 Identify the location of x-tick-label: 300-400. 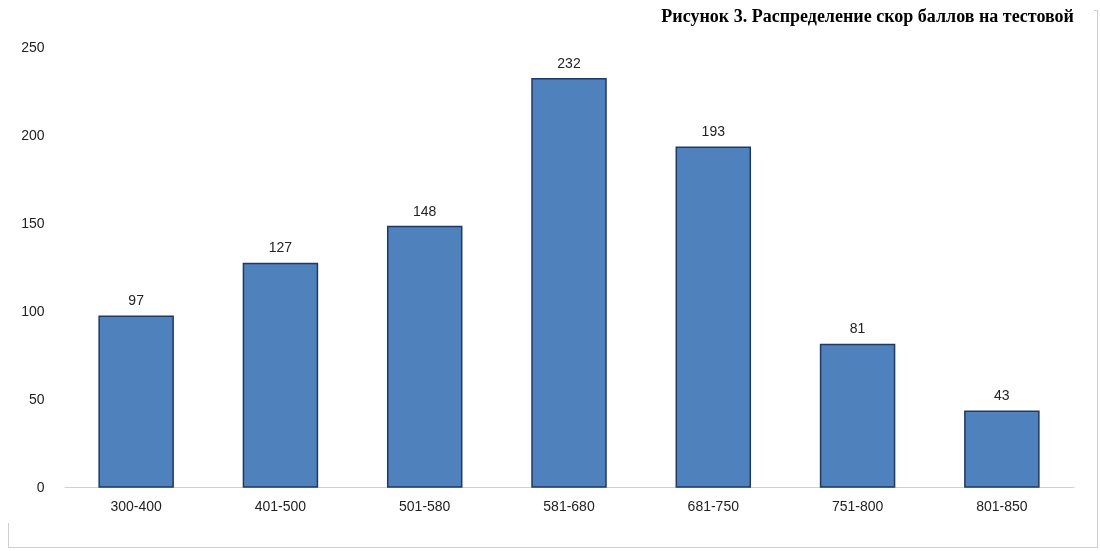
(136, 505).